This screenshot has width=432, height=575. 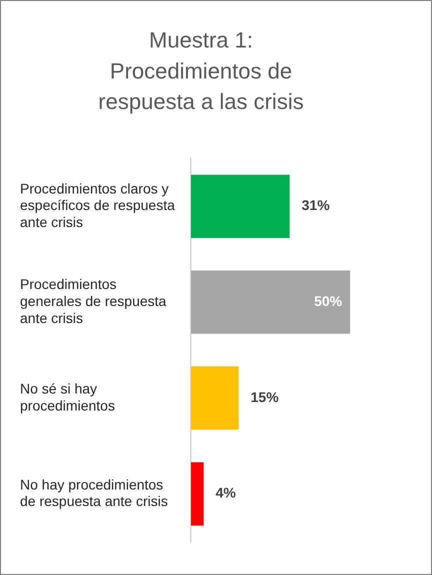 I want to click on y-tick-label: No sé si hay procedimientos, so click(x=67, y=397).